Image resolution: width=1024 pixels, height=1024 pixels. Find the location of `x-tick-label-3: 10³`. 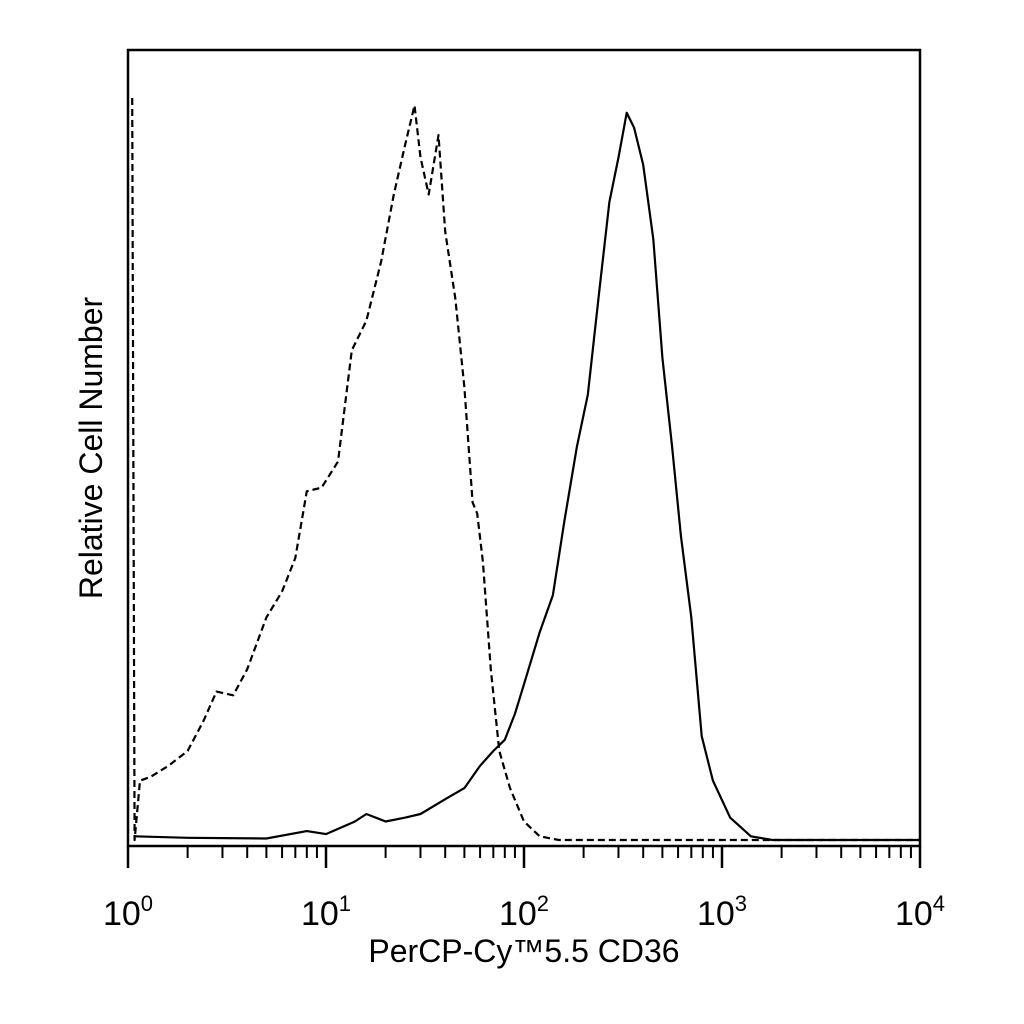

x-tick-label-3: 10³ is located at coordinates (722, 912).